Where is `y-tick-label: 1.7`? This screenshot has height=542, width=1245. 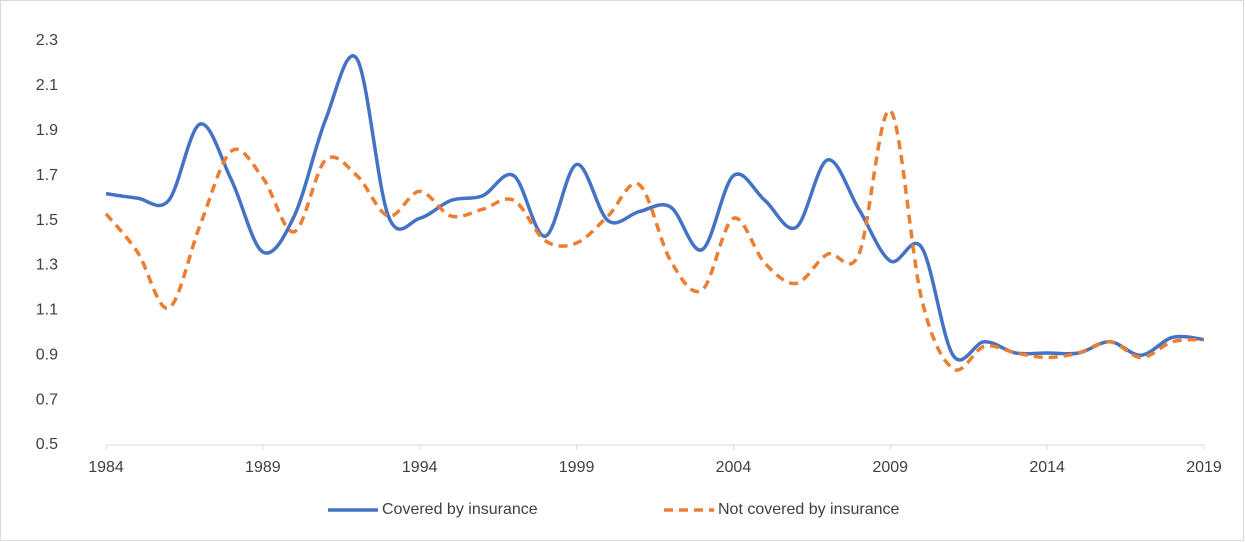 y-tick-label: 1.7 is located at coordinates (47, 175).